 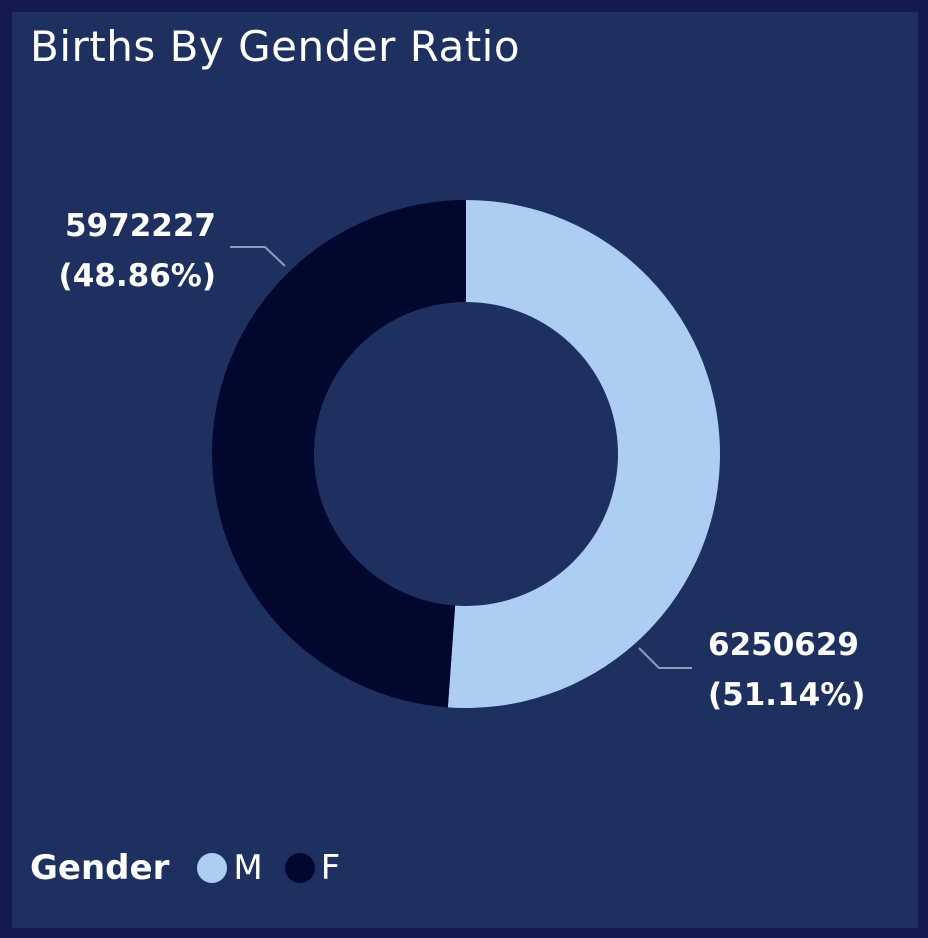 I want to click on legend-item-f: F, so click(x=312, y=868).